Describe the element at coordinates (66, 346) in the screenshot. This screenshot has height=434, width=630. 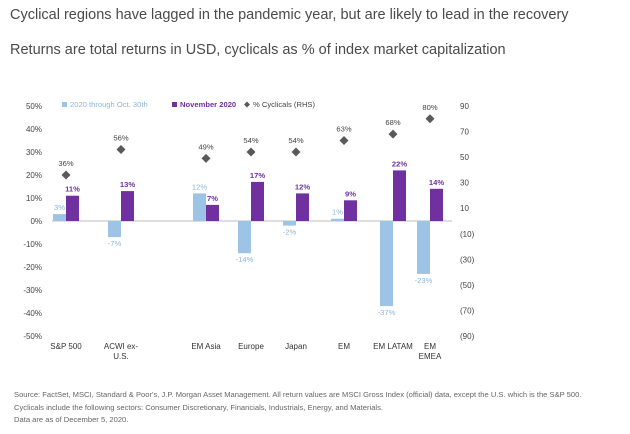
I see `x-category-label: S&P 500` at that location.